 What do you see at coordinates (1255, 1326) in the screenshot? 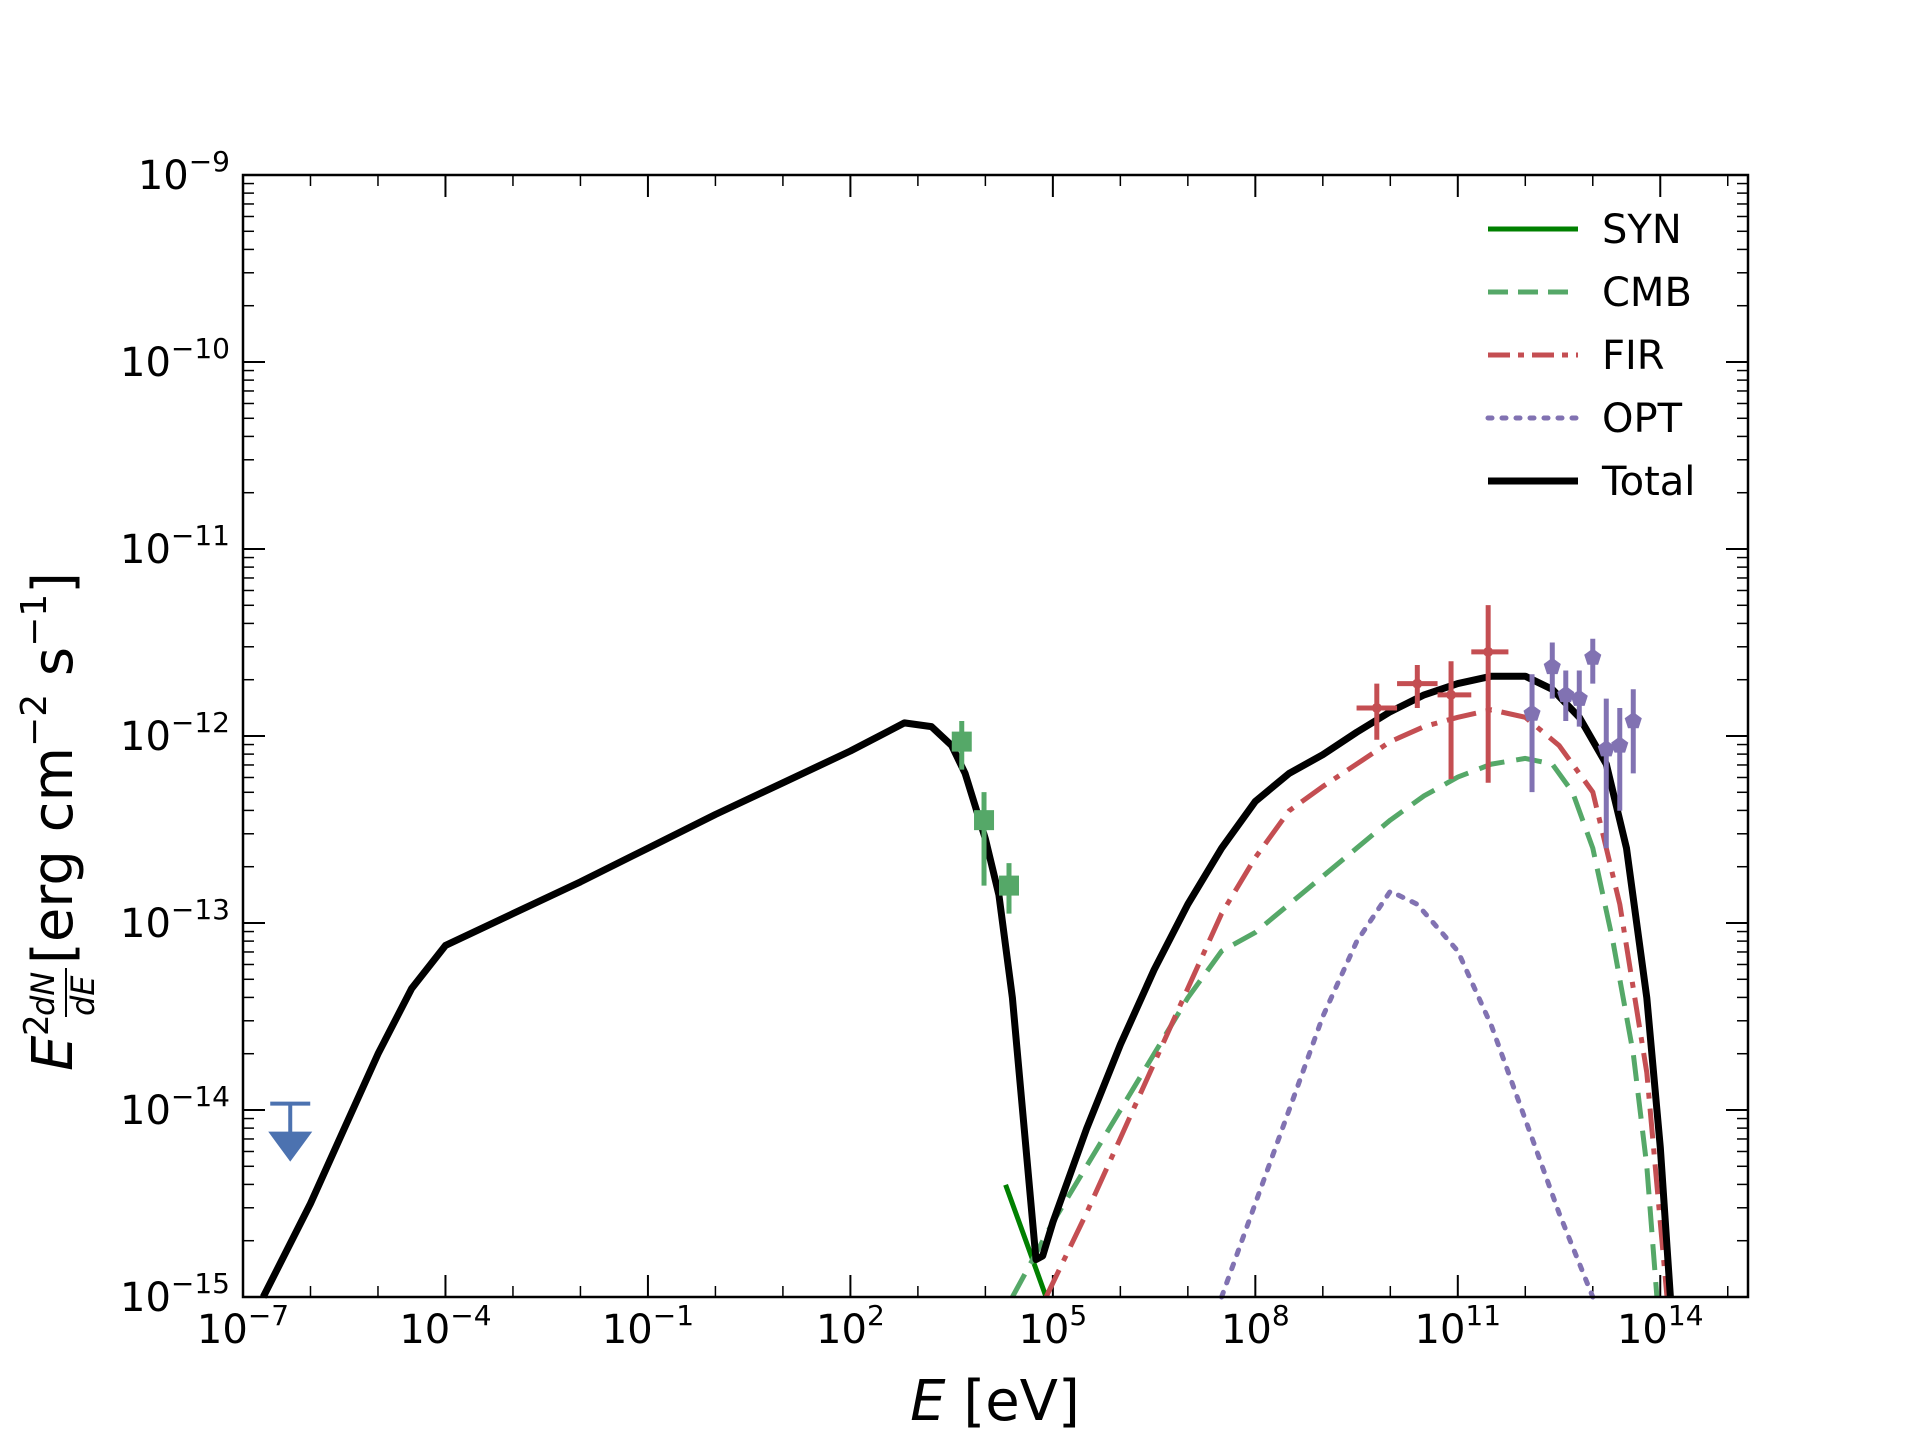
I see `x-tick-label: 10⁸` at bounding box center [1255, 1326].